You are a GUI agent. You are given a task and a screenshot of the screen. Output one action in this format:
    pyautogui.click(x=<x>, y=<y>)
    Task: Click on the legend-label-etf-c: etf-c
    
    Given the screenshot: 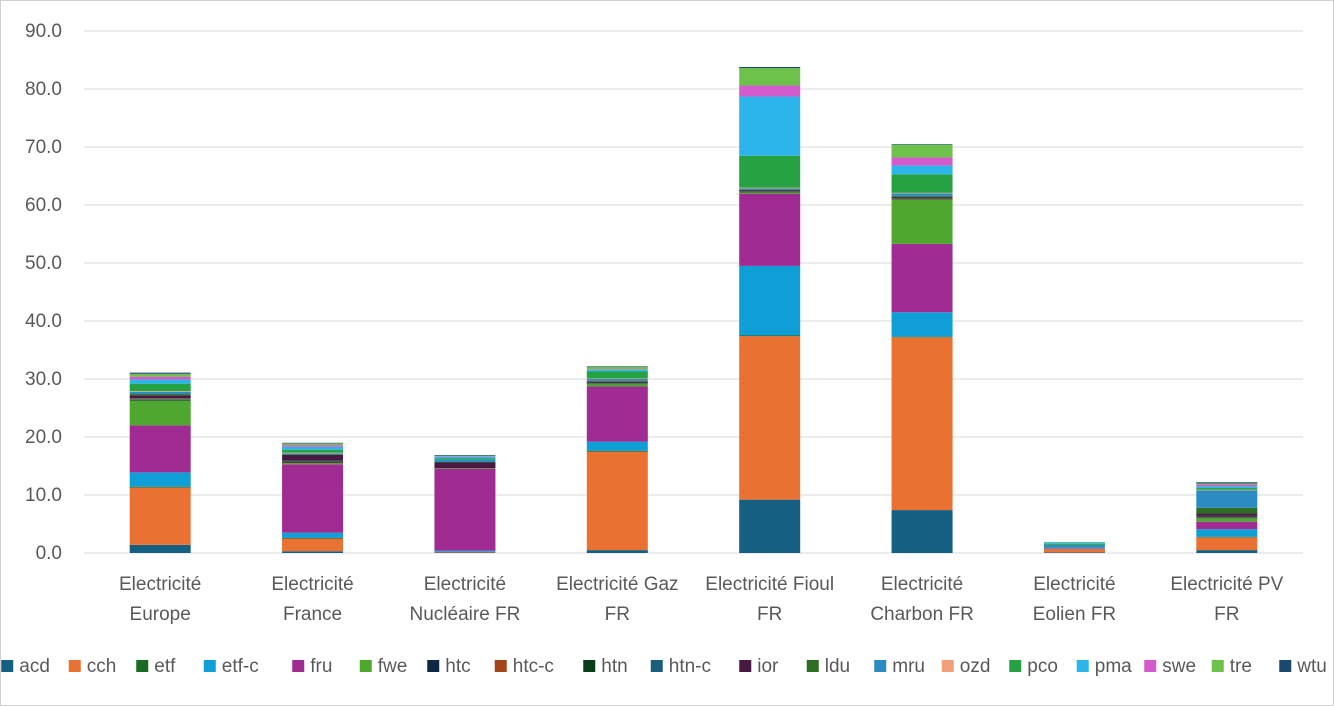 What is the action you would take?
    pyautogui.click(x=240, y=666)
    